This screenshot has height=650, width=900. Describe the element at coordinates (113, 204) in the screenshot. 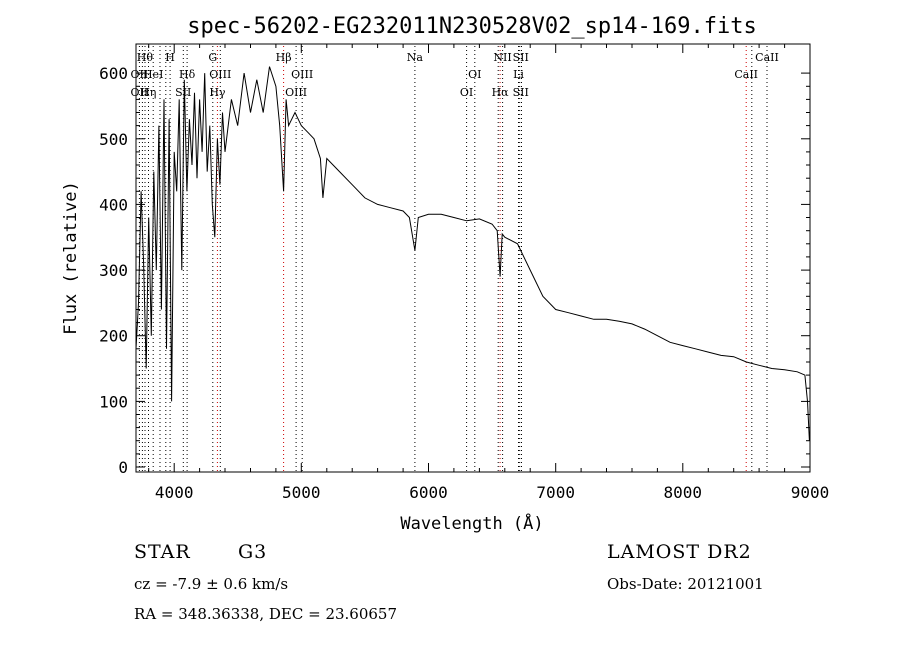

I see `y-tick-label: 400` at that location.